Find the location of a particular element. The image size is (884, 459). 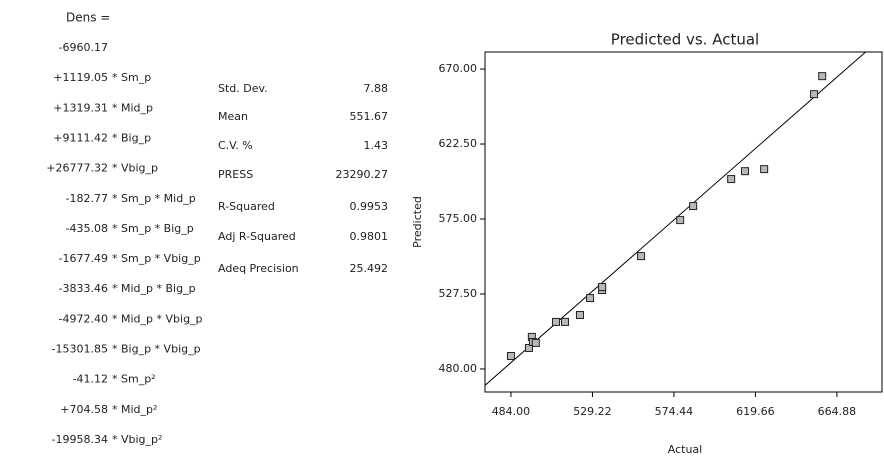

term: * Big_p is located at coordinates (131, 137).